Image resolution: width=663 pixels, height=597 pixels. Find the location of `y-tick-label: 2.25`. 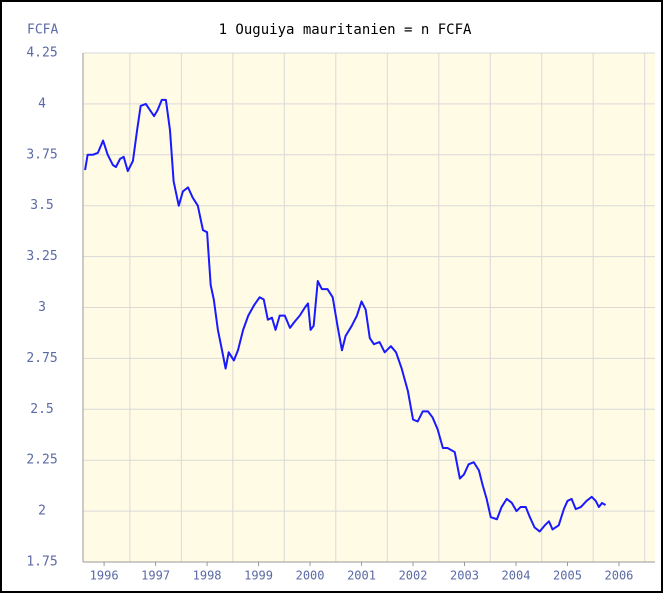

y-tick-label: 2.25 is located at coordinates (41, 460).